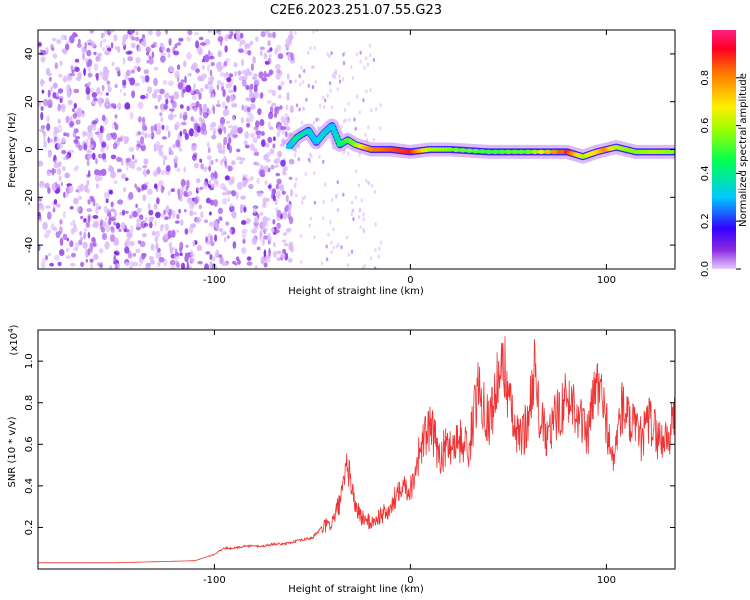 The height and width of the screenshot is (600, 750). Describe the element at coordinates (606, 580) in the screenshot. I see `x-tick-label: 100` at that location.